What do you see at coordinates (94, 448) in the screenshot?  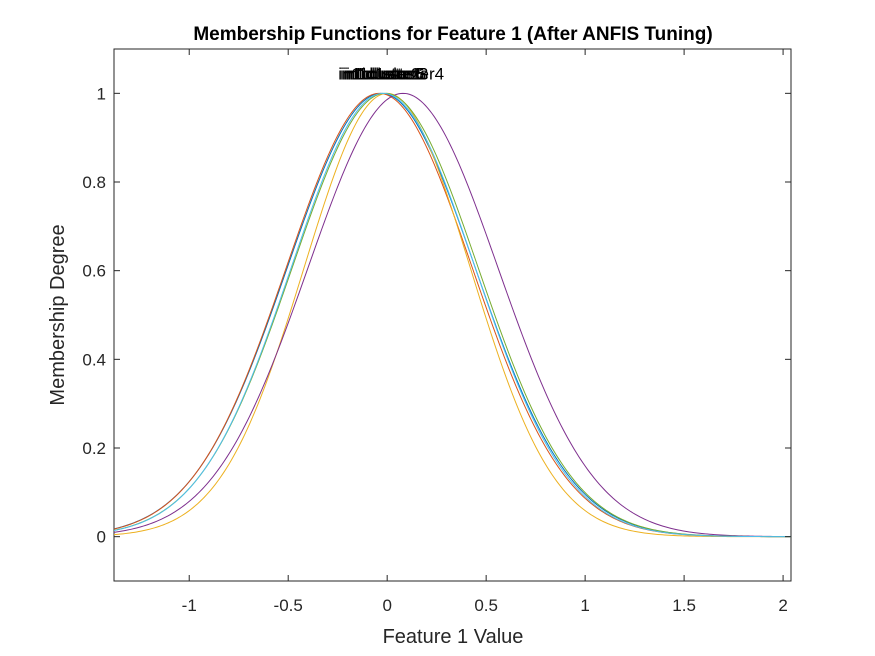 I see `y-tick-label: 0.2` at bounding box center [94, 448].